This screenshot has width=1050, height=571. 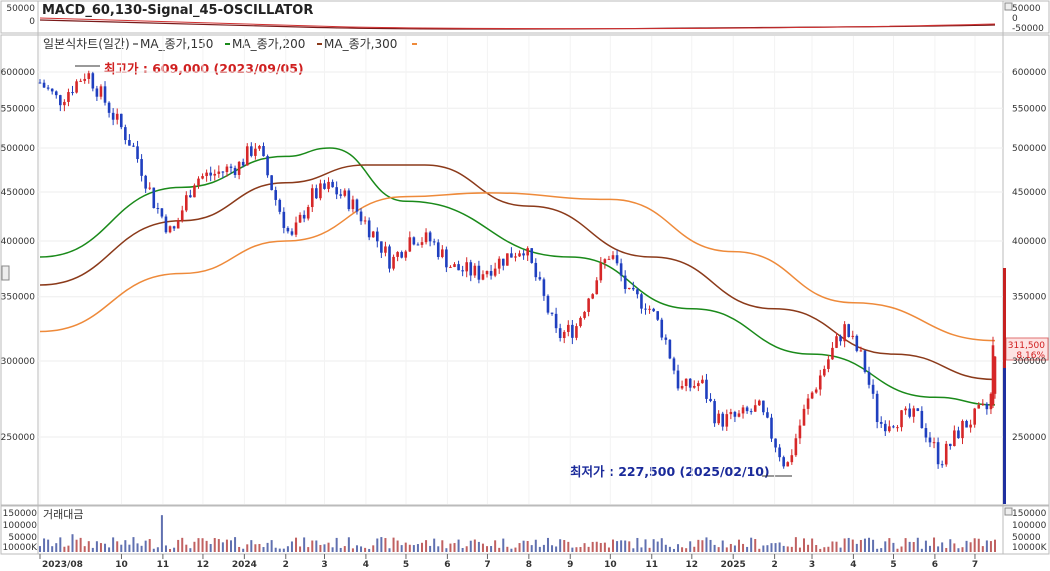 I want to click on vol-tick-left-3: 10000K, so click(x=20, y=548).